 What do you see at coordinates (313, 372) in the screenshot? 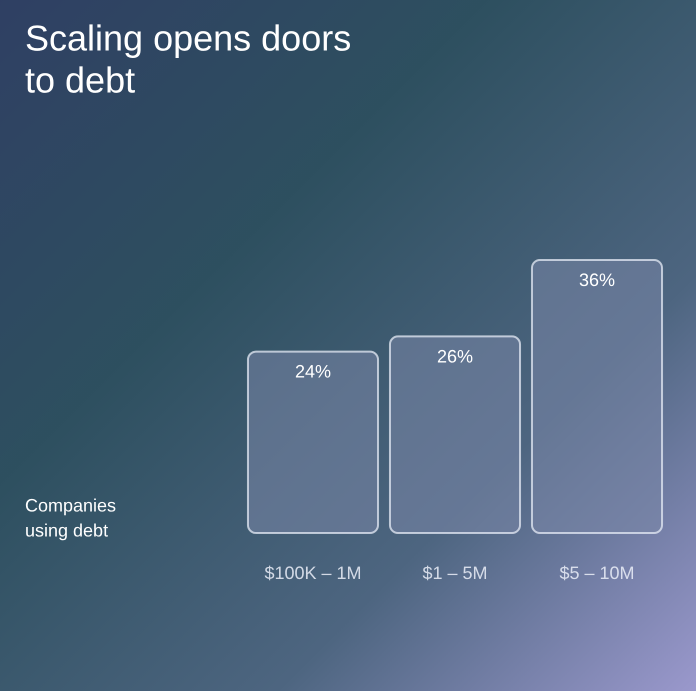
I see `data-label: 24%` at bounding box center [313, 372].